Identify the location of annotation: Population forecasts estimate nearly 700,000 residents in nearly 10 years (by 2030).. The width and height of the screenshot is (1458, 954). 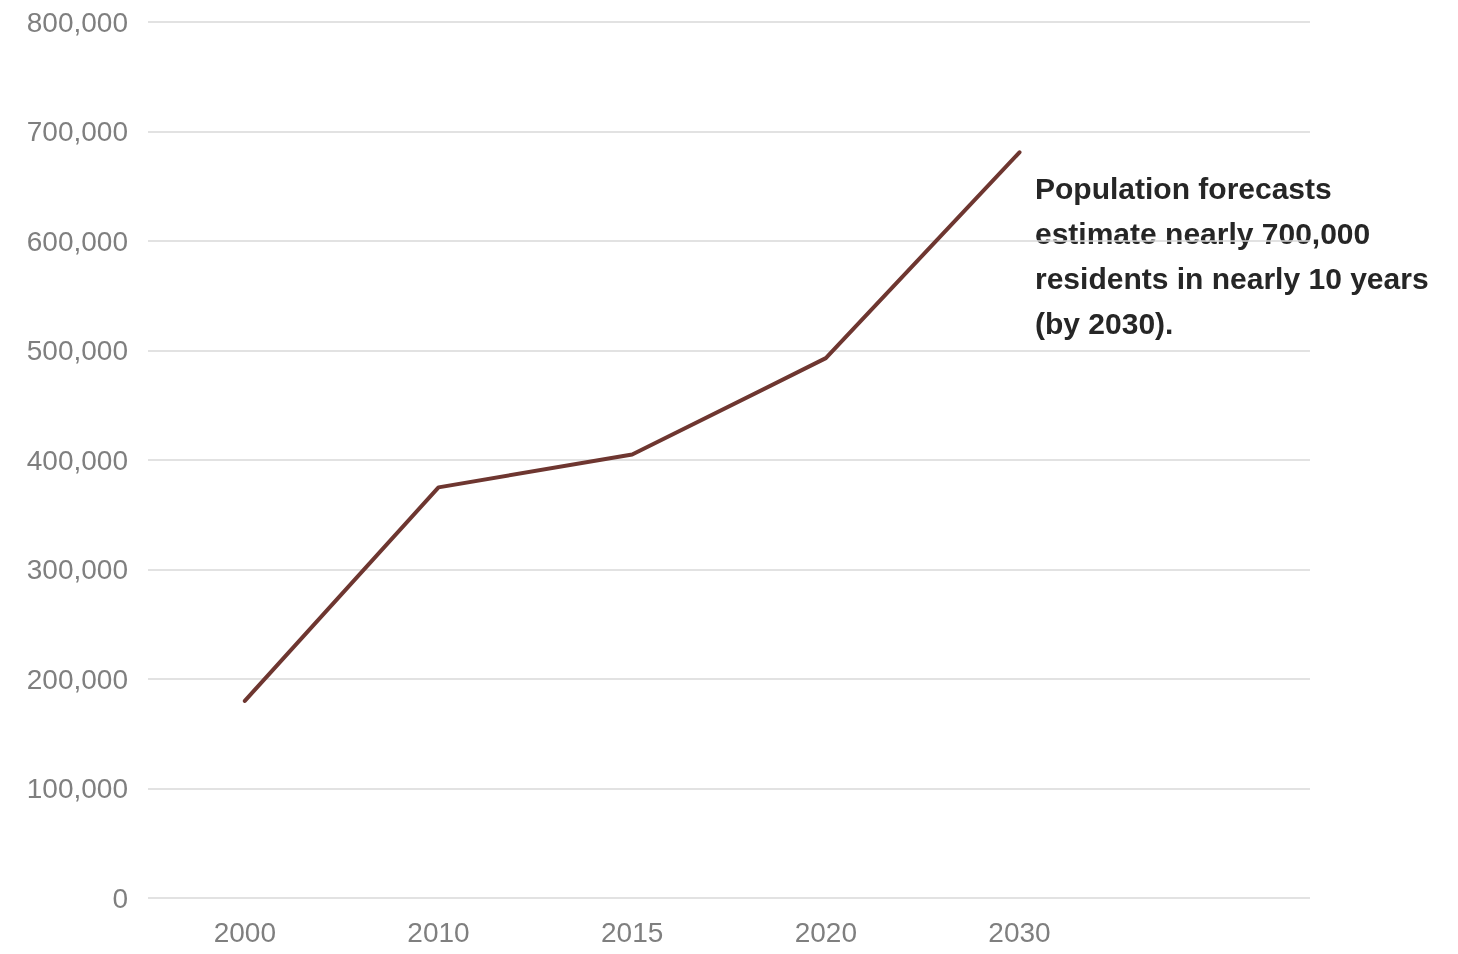
(1236, 256).